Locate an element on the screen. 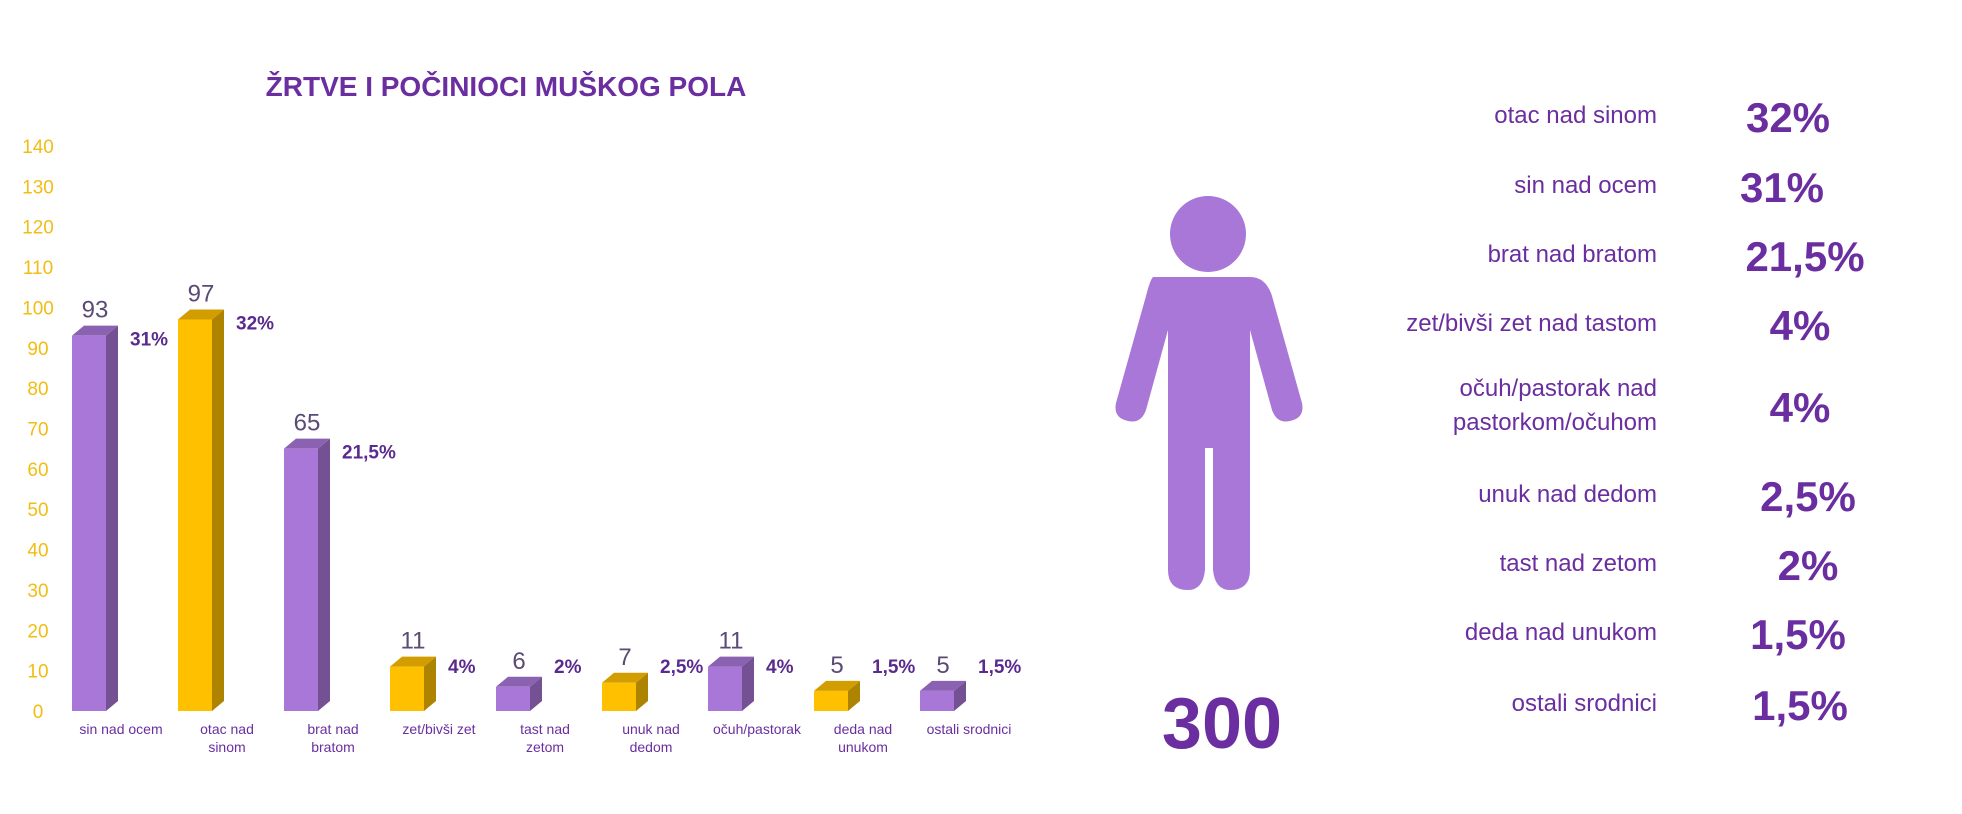 The image size is (1962, 814). bar-value-label: 7 is located at coordinates (624, 657).